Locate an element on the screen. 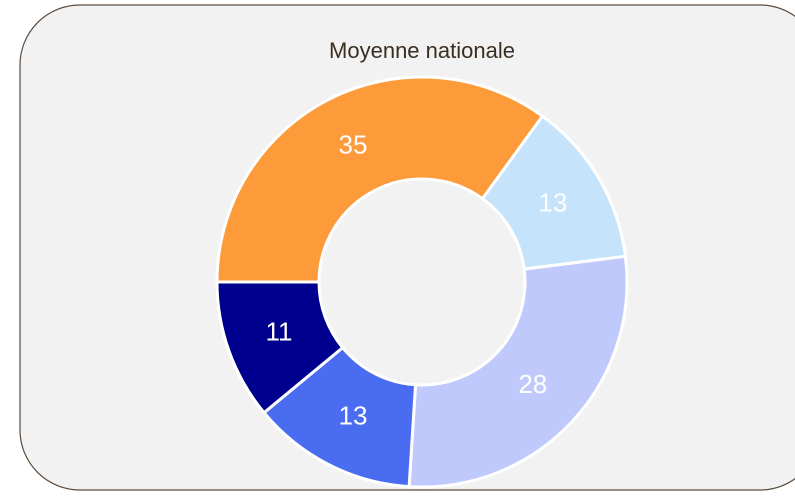 The width and height of the screenshot is (795, 503). data-label: 35 is located at coordinates (353, 144).